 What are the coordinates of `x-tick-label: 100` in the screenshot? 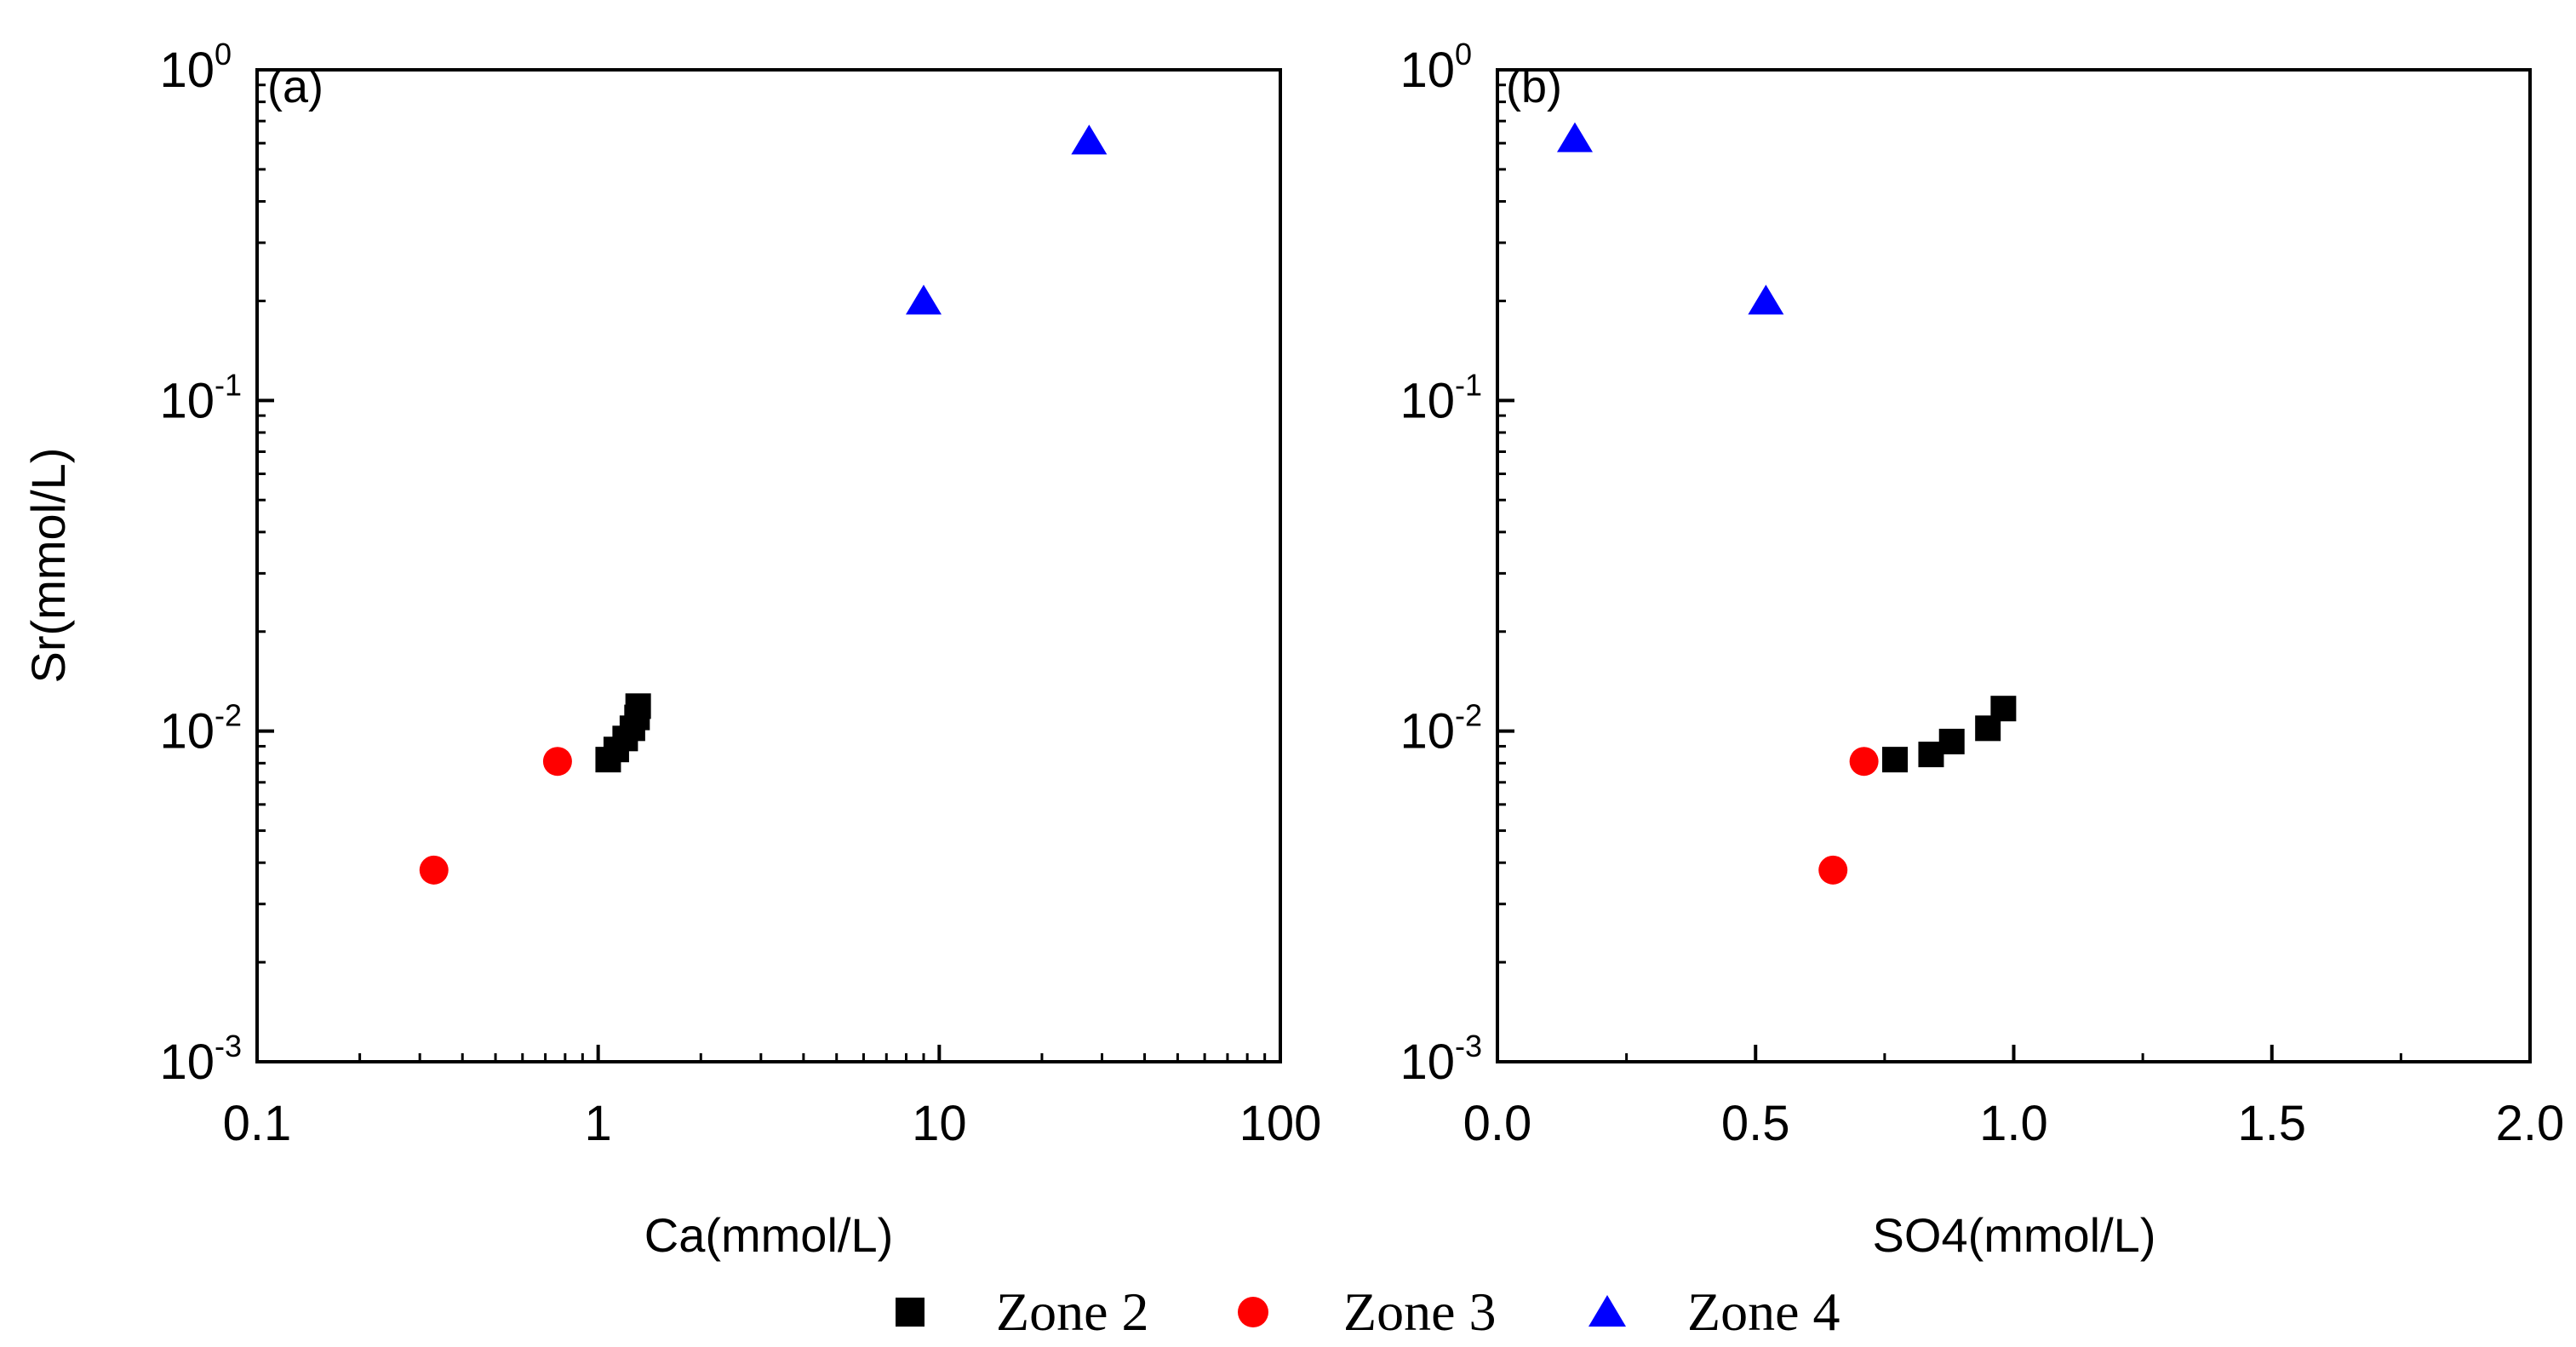 It's located at (1281, 1123).